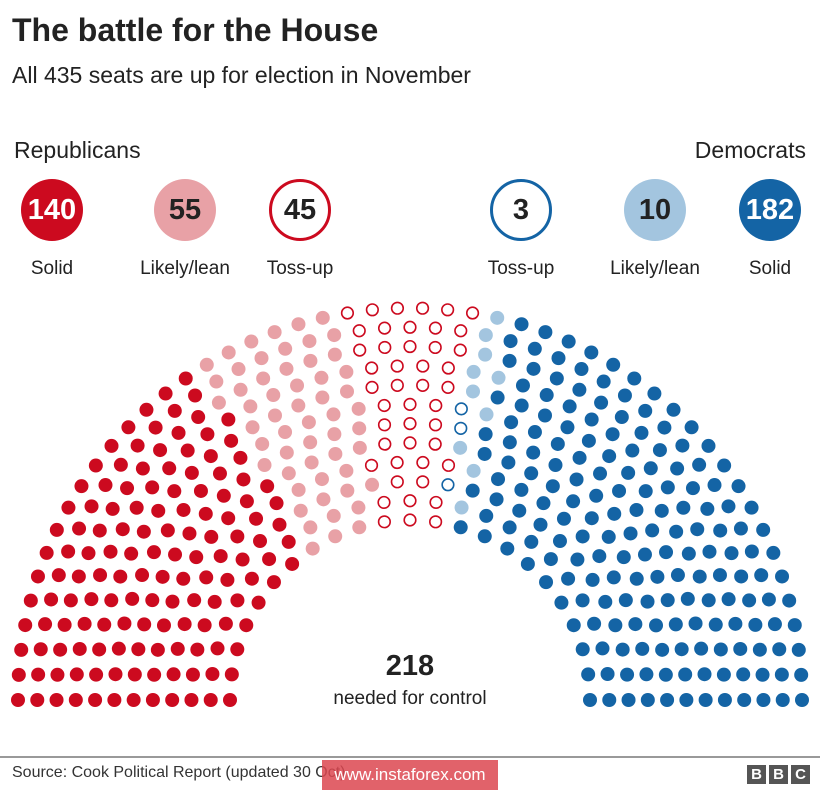  What do you see at coordinates (185, 268) in the screenshot?
I see `seat-category-label: Likely/lean` at bounding box center [185, 268].